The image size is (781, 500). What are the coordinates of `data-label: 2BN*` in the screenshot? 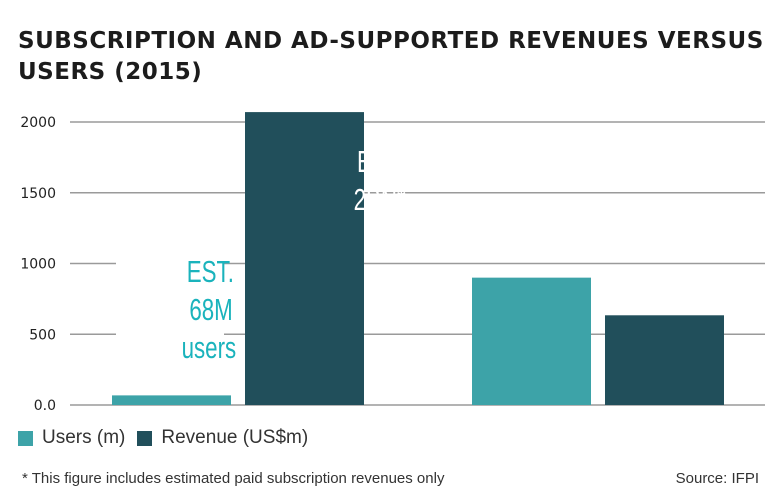 It's located at (380, 200).